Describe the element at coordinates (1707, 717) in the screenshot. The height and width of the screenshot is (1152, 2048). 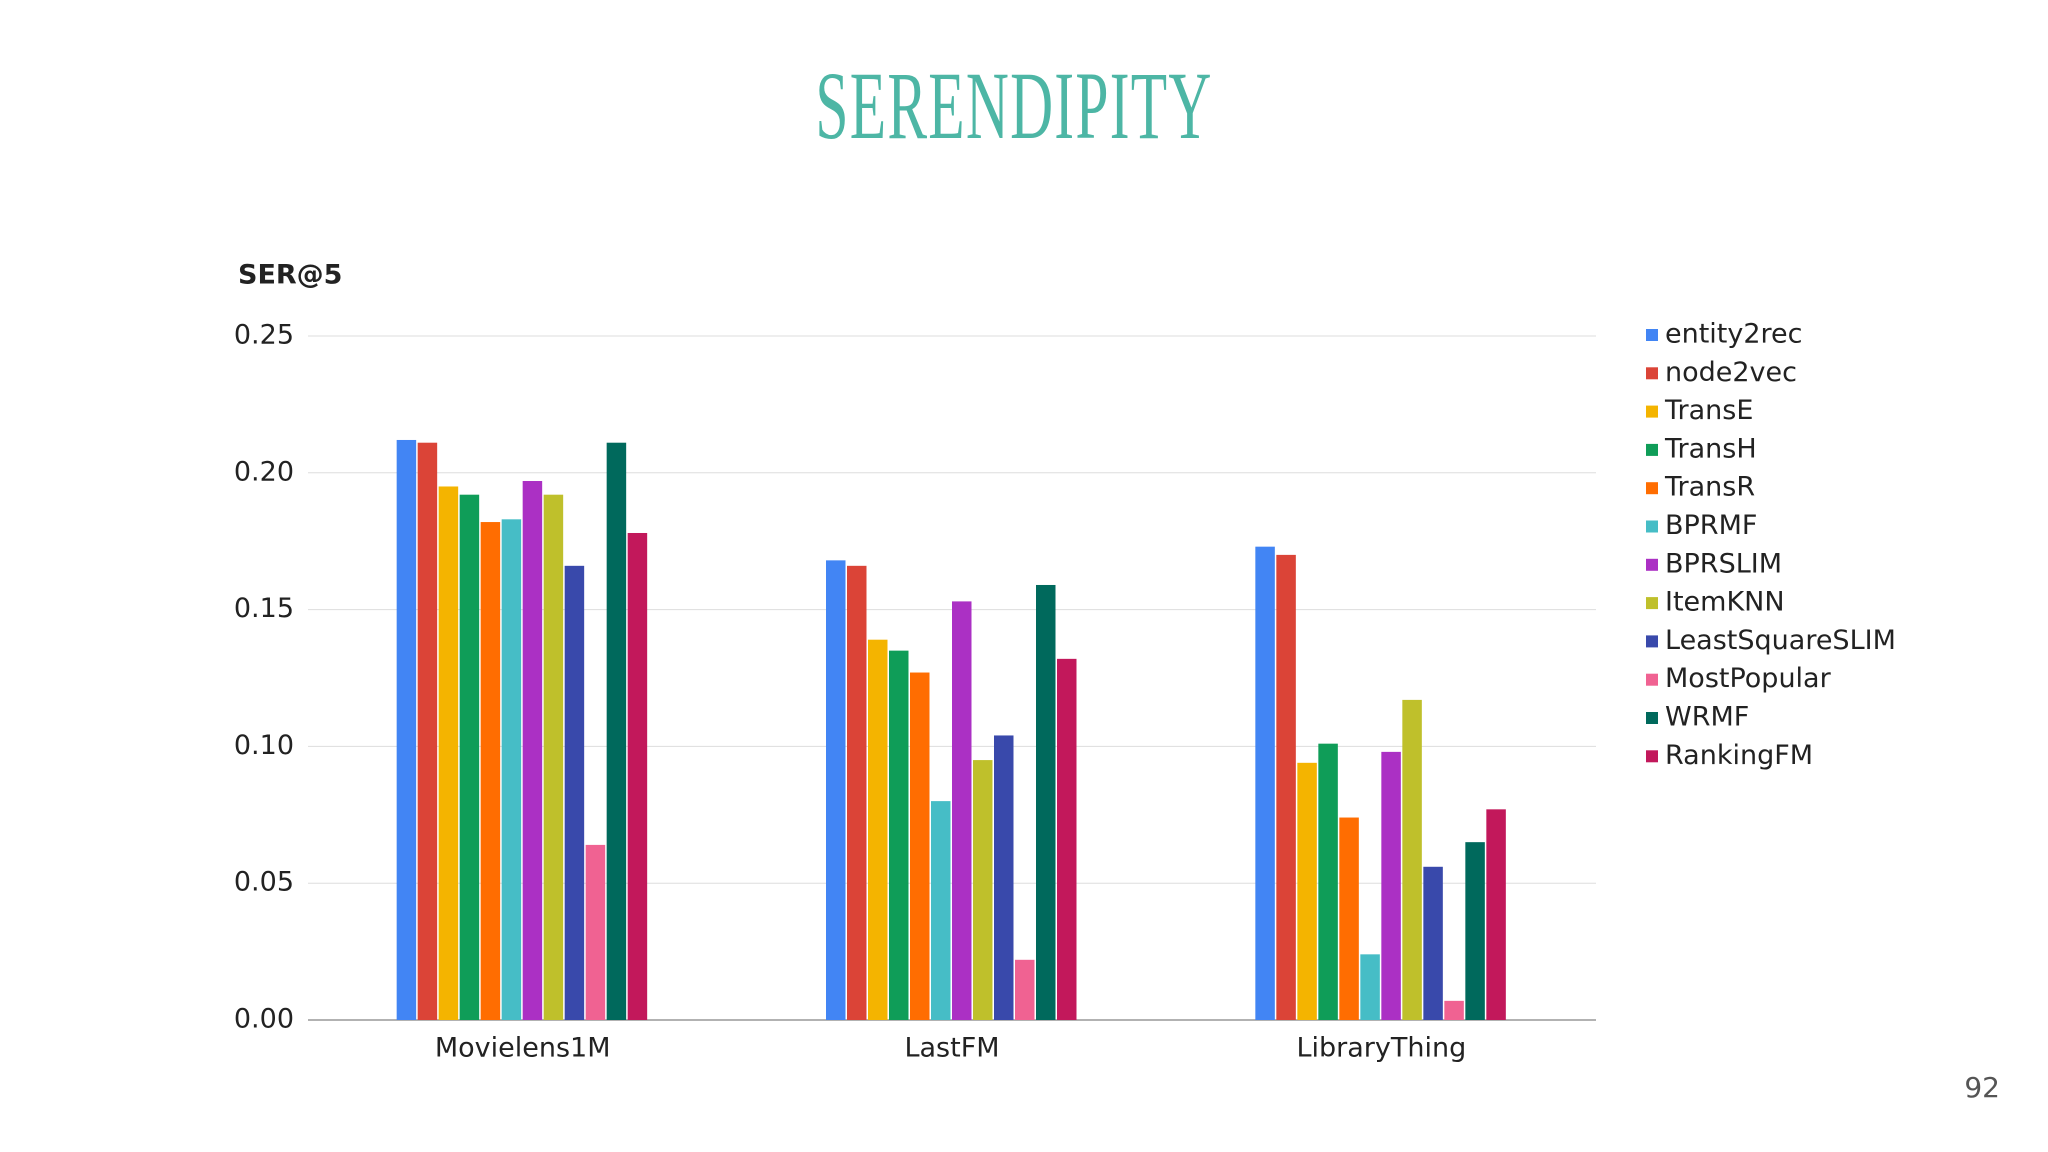
I see `legend-label: WRMF` at that location.